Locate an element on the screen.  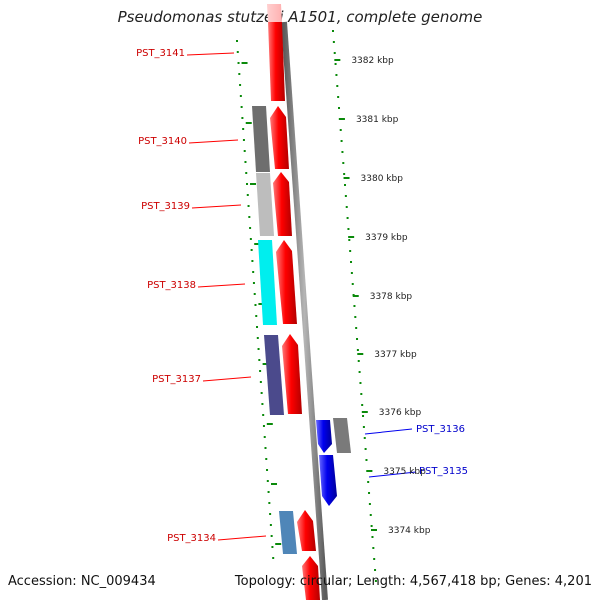
scale-tick-label: 3379 kbp is located at coordinates (386, 238).